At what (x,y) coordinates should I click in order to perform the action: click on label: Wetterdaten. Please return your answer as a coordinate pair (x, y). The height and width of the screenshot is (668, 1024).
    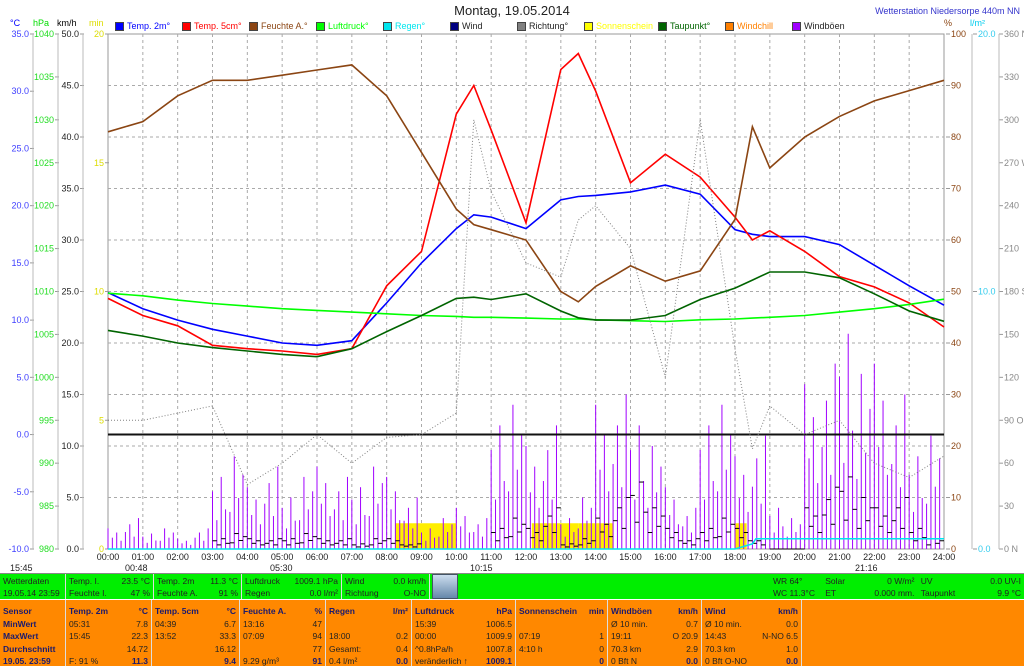
    Looking at the image, I should click on (26, 581).